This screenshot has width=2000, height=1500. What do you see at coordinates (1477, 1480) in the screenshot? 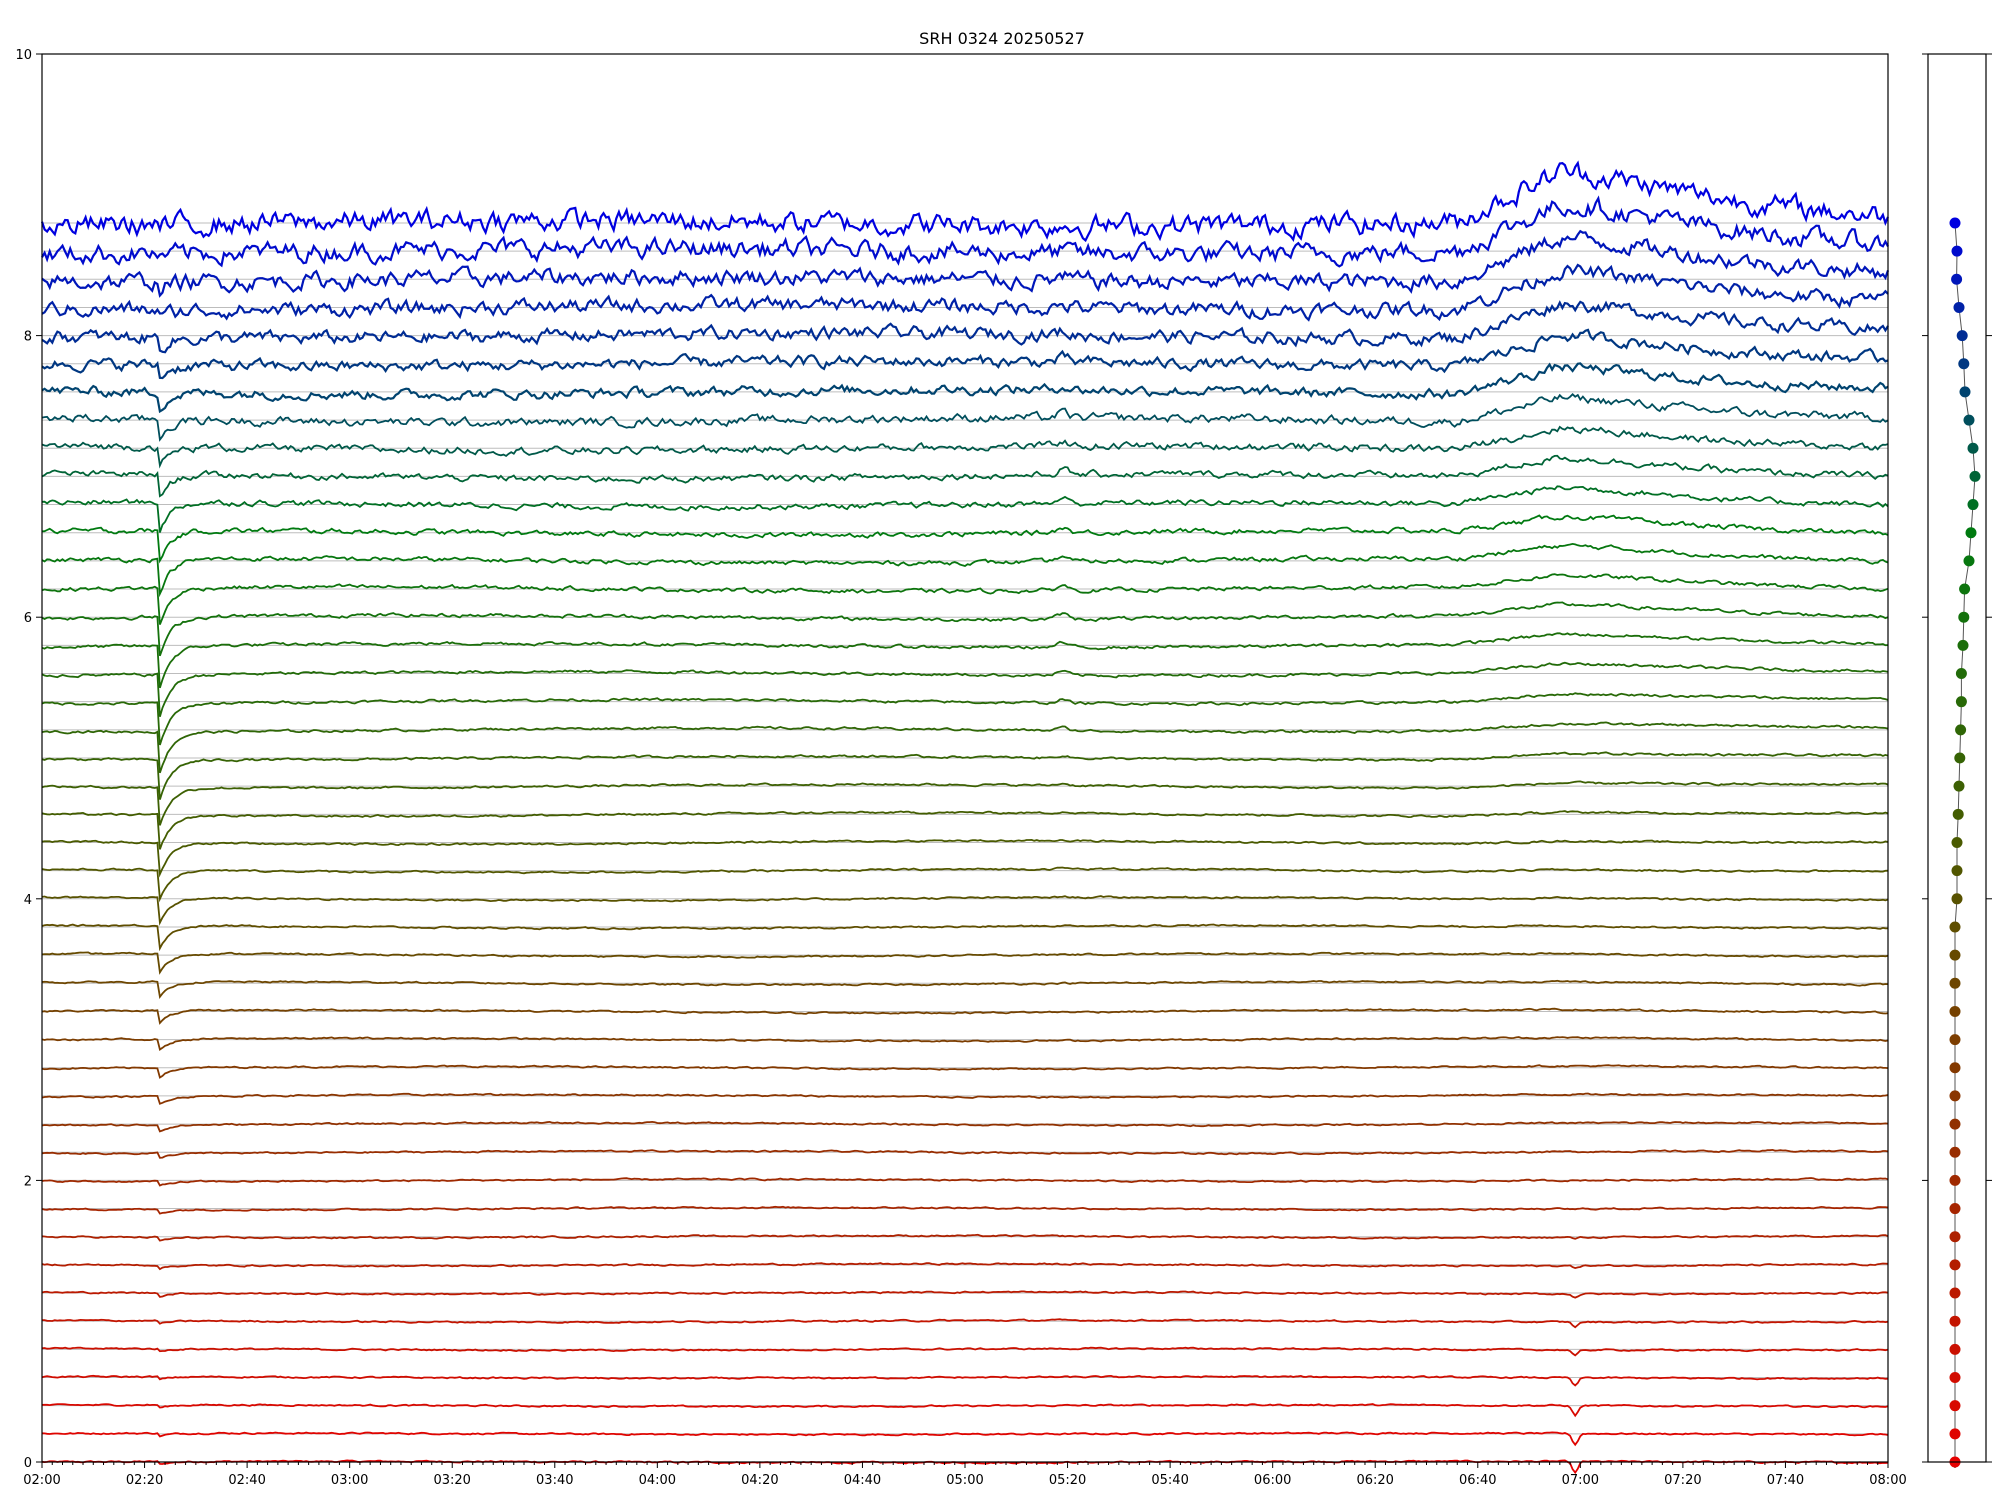
I see `x-tick-label-14: 06:40` at bounding box center [1477, 1480].